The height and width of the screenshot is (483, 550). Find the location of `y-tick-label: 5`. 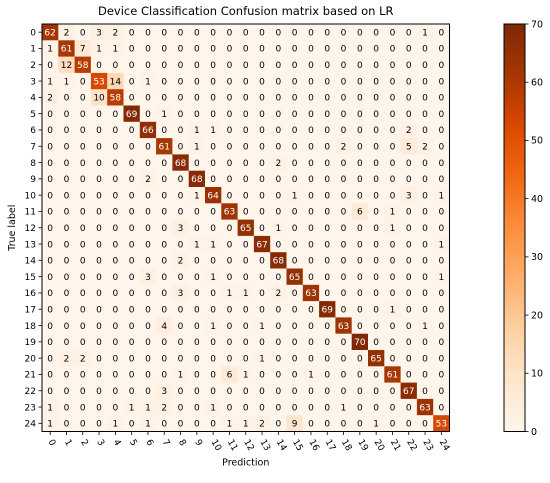

y-tick-label: 5 is located at coordinates (33, 115).